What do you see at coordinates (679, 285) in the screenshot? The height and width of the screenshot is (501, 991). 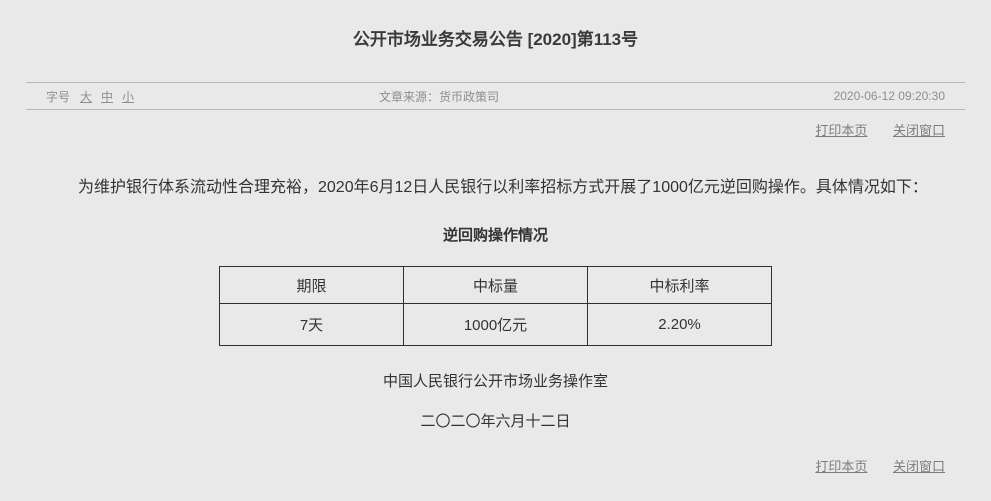 I see `header-cell-rate: 中标利率` at bounding box center [679, 285].